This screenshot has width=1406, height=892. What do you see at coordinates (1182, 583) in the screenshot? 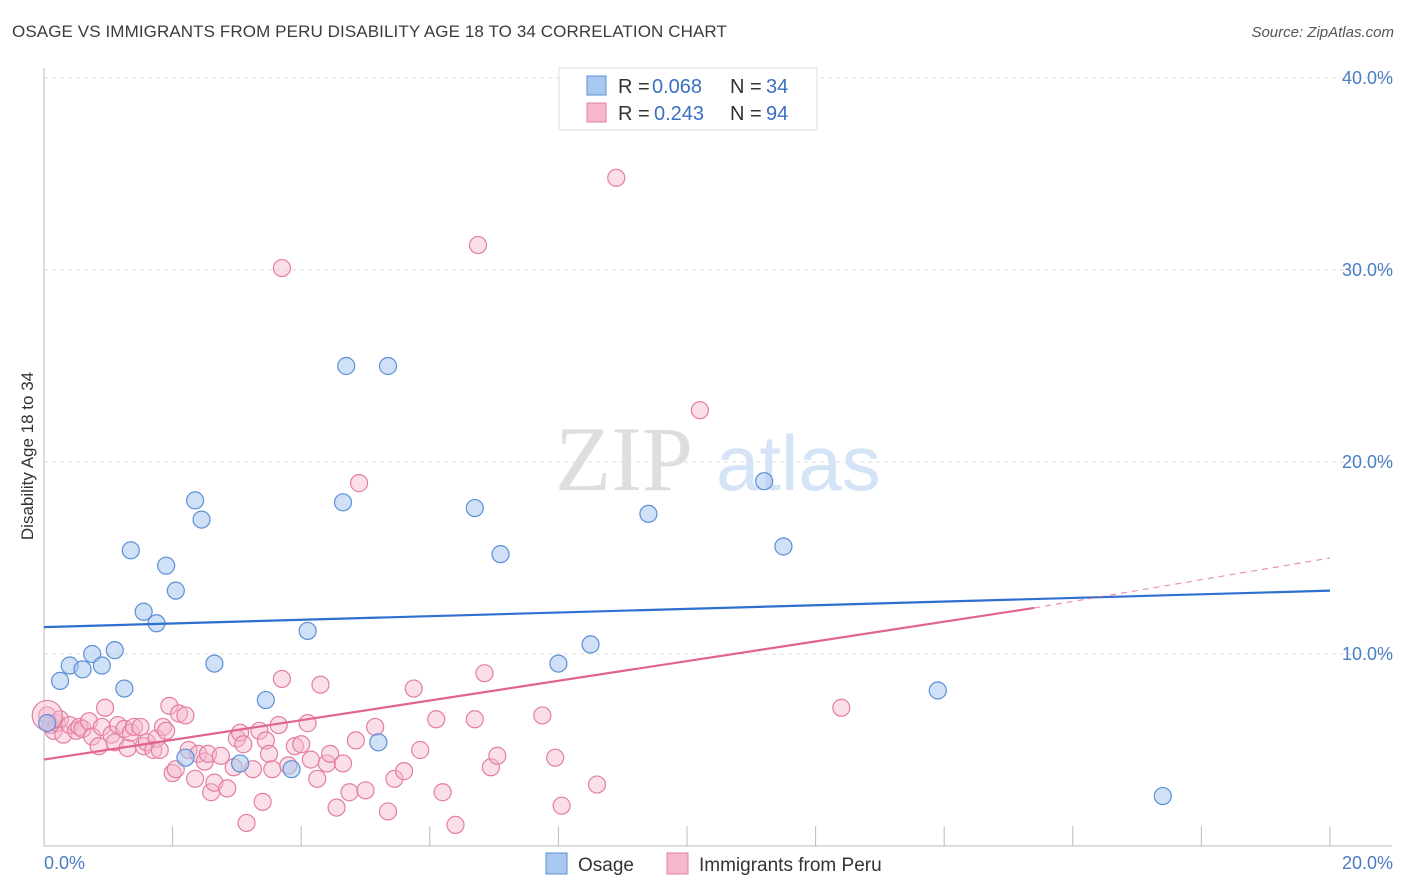
I see `peru-trend-line-extension` at bounding box center [1182, 583].